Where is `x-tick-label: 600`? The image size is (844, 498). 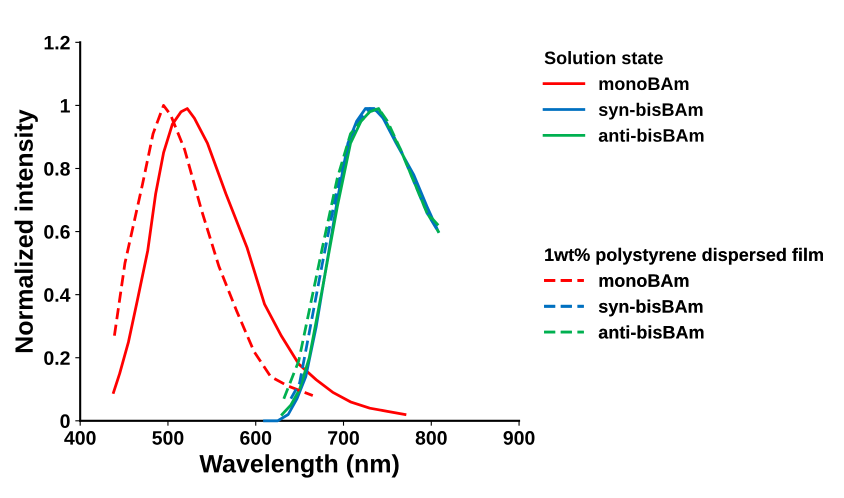
x-tick-label: 600 is located at coordinates (256, 438).